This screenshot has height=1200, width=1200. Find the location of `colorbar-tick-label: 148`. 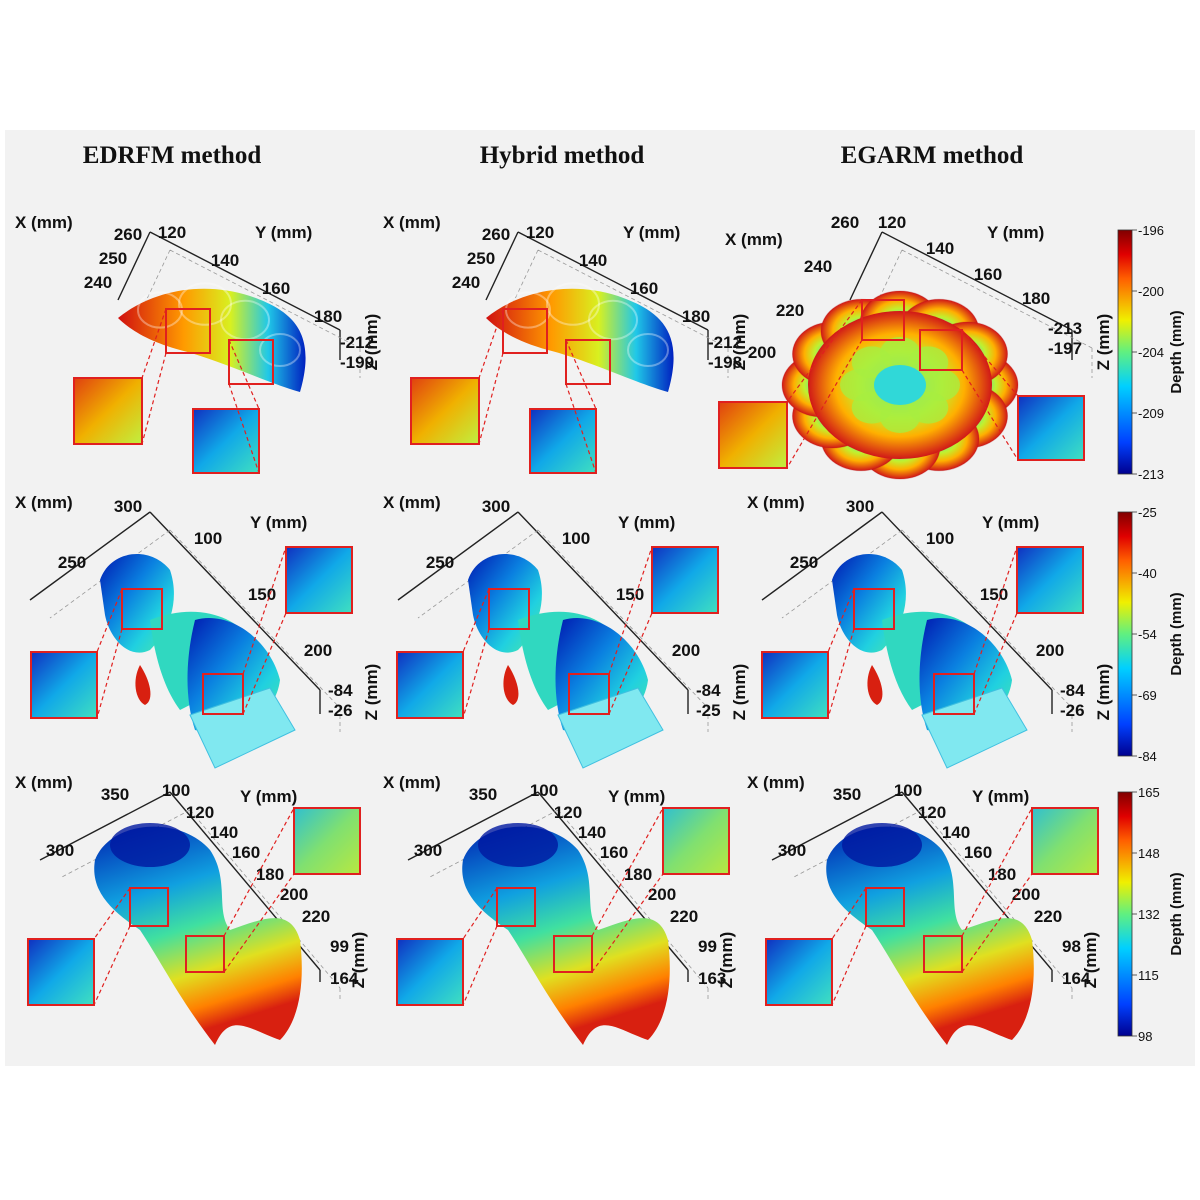

colorbar-tick-label: 148 is located at coordinates (1149, 853).